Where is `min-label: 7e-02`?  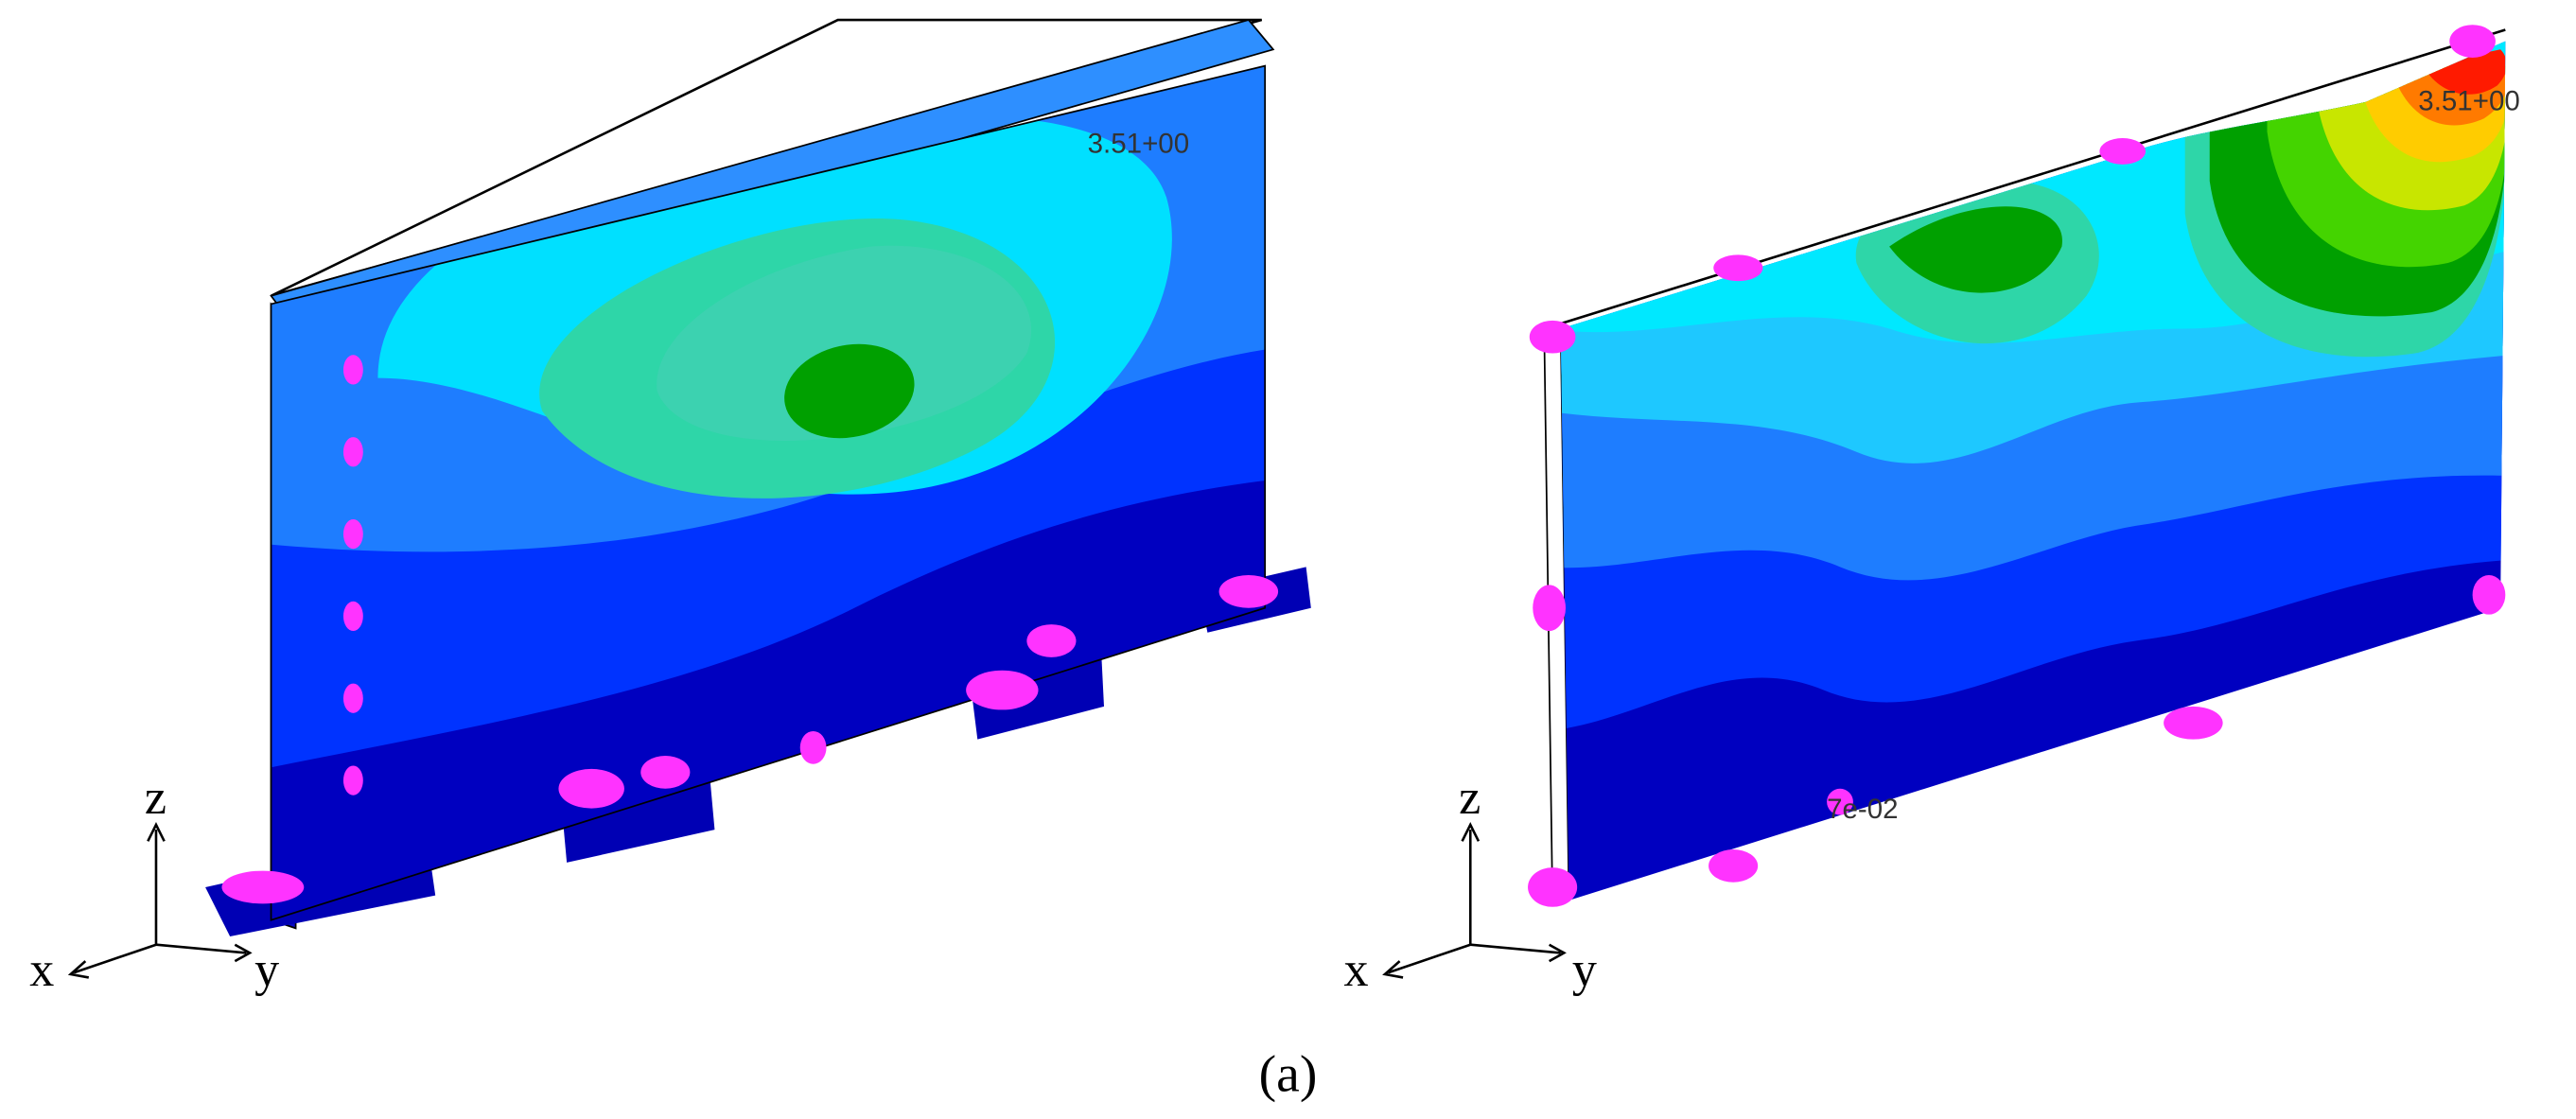
min-label: 7e-02 is located at coordinates (1863, 809).